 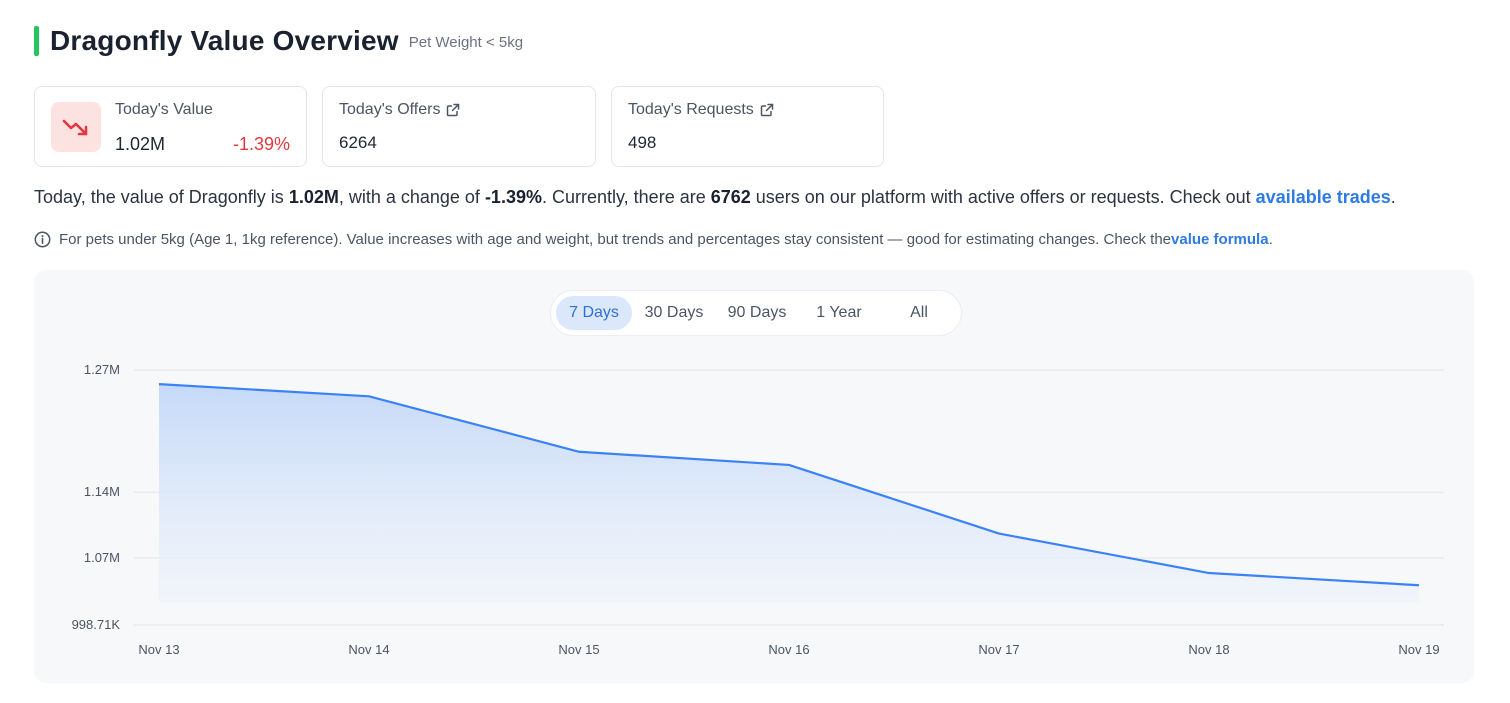 I want to click on info-end: ., so click(x=1270, y=239).